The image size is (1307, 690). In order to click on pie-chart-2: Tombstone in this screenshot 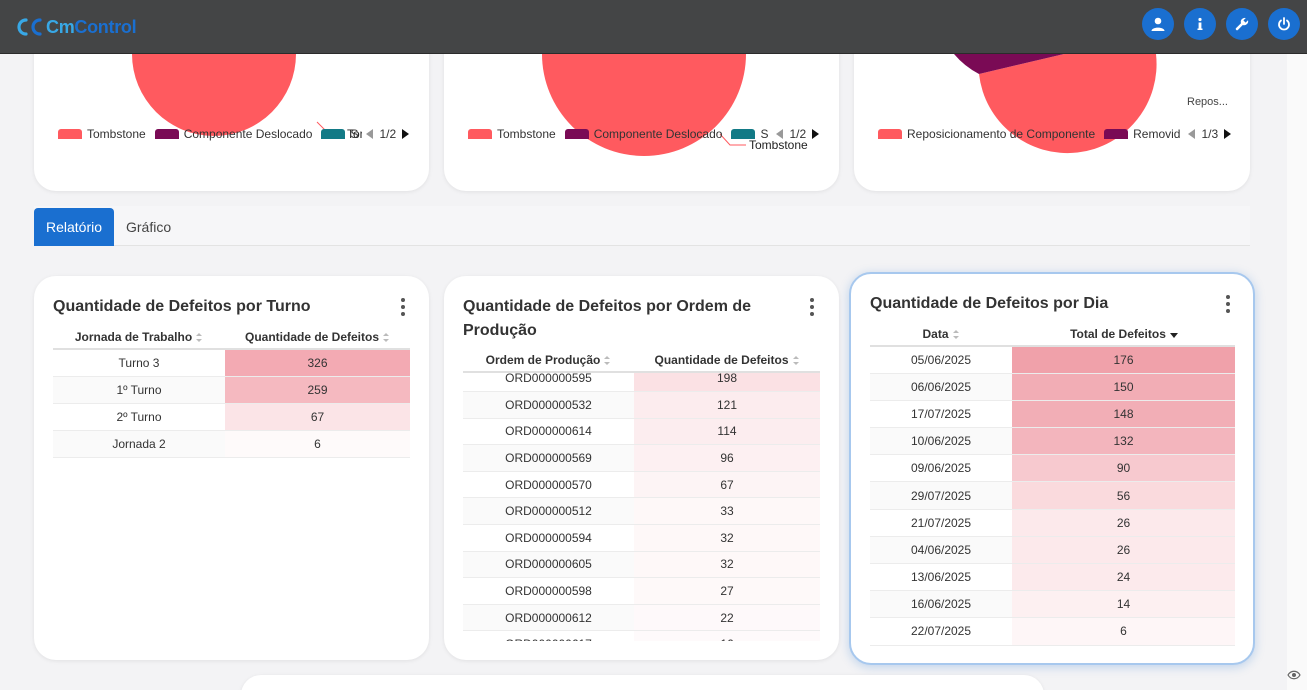, I will do `click(675, 105)`.